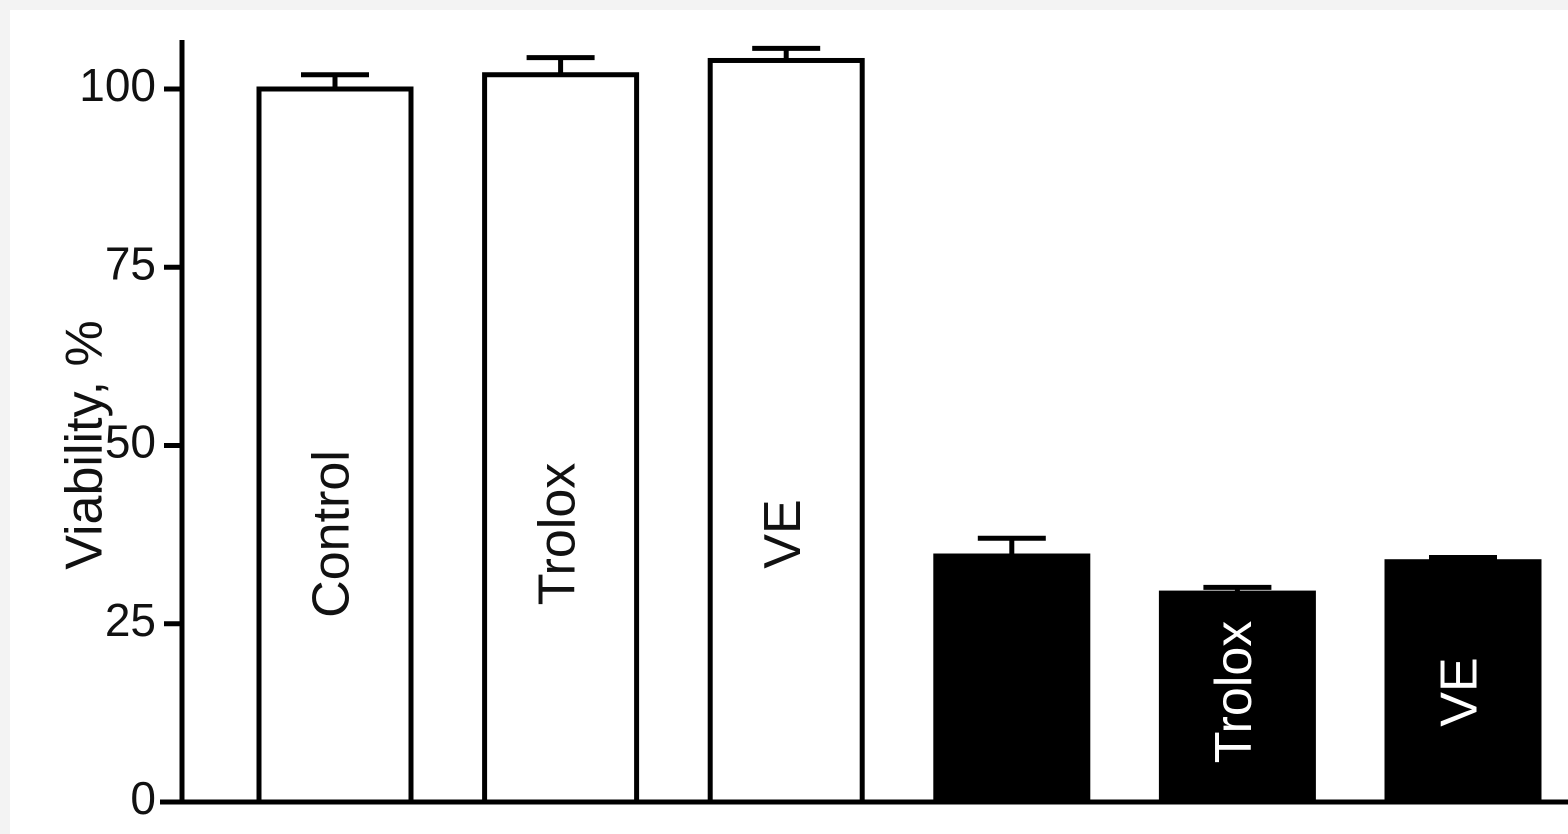 The width and height of the screenshot is (1568, 834). I want to click on bar-label: Control, so click(332, 534).